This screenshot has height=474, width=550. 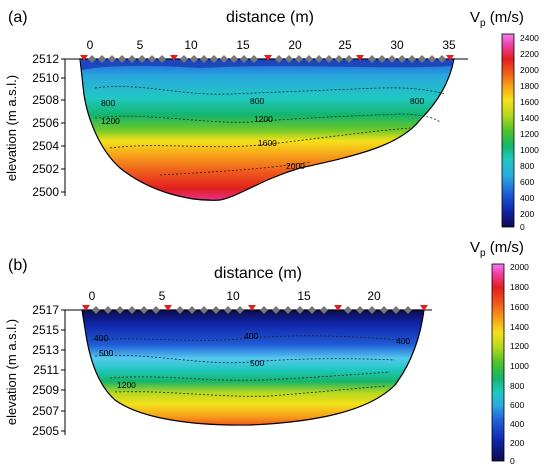 I want to click on contour-label: 1600, so click(x=267, y=143).